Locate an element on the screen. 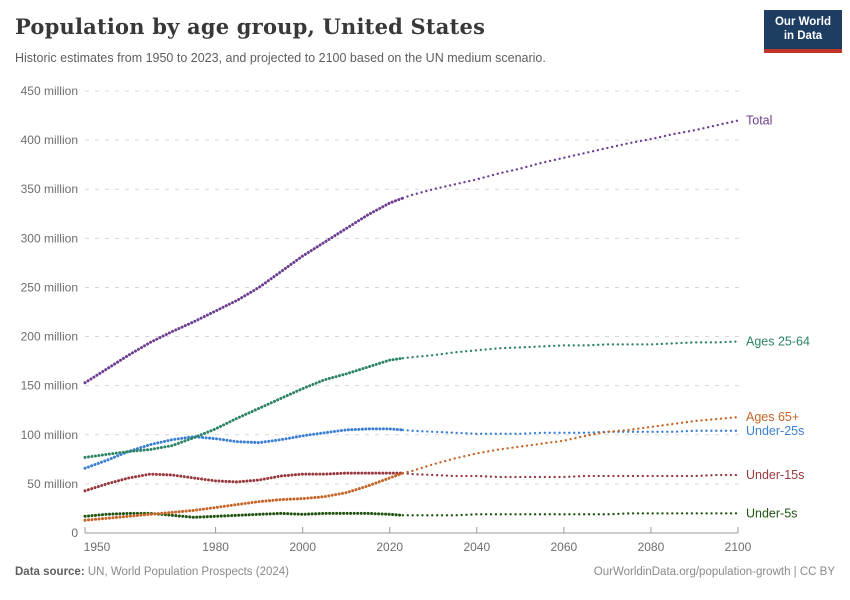 This screenshot has height=600, width=850. series-line-historic-under-5s is located at coordinates (244, 515).